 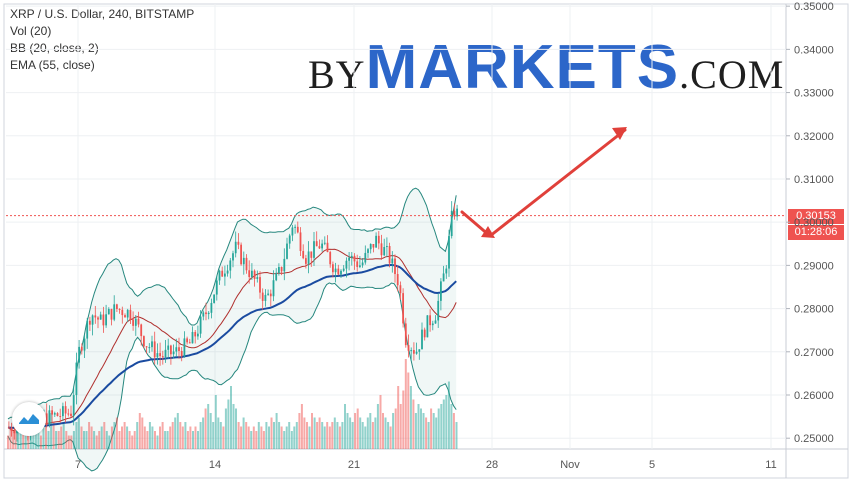 What do you see at coordinates (814, 180) in the screenshot?
I see `price-tick-label: 0.31000` at bounding box center [814, 180].